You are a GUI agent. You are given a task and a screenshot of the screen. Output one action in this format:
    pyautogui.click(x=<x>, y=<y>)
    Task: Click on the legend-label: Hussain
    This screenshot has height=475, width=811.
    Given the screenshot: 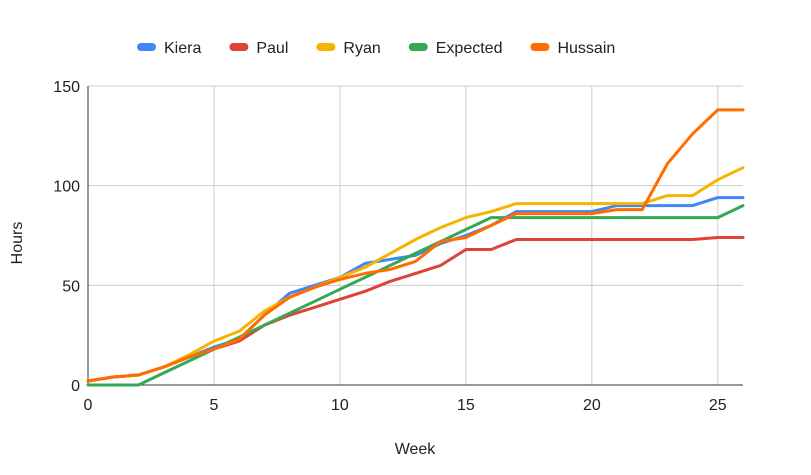 What is the action you would take?
    pyautogui.click(x=586, y=48)
    